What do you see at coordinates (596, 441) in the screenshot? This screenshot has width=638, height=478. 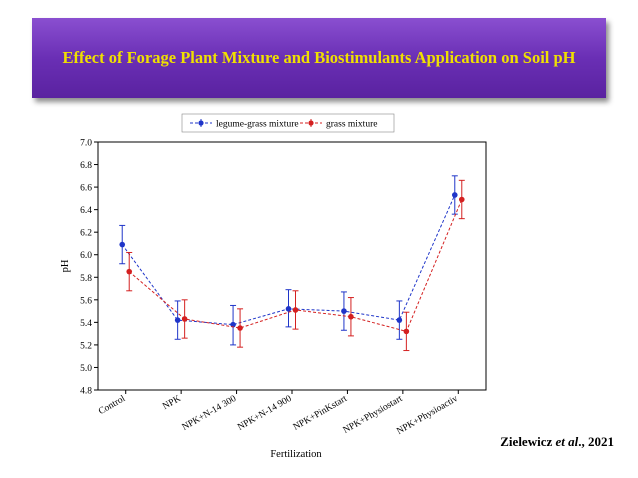 I see `citation-year: ., 2021` at bounding box center [596, 441].